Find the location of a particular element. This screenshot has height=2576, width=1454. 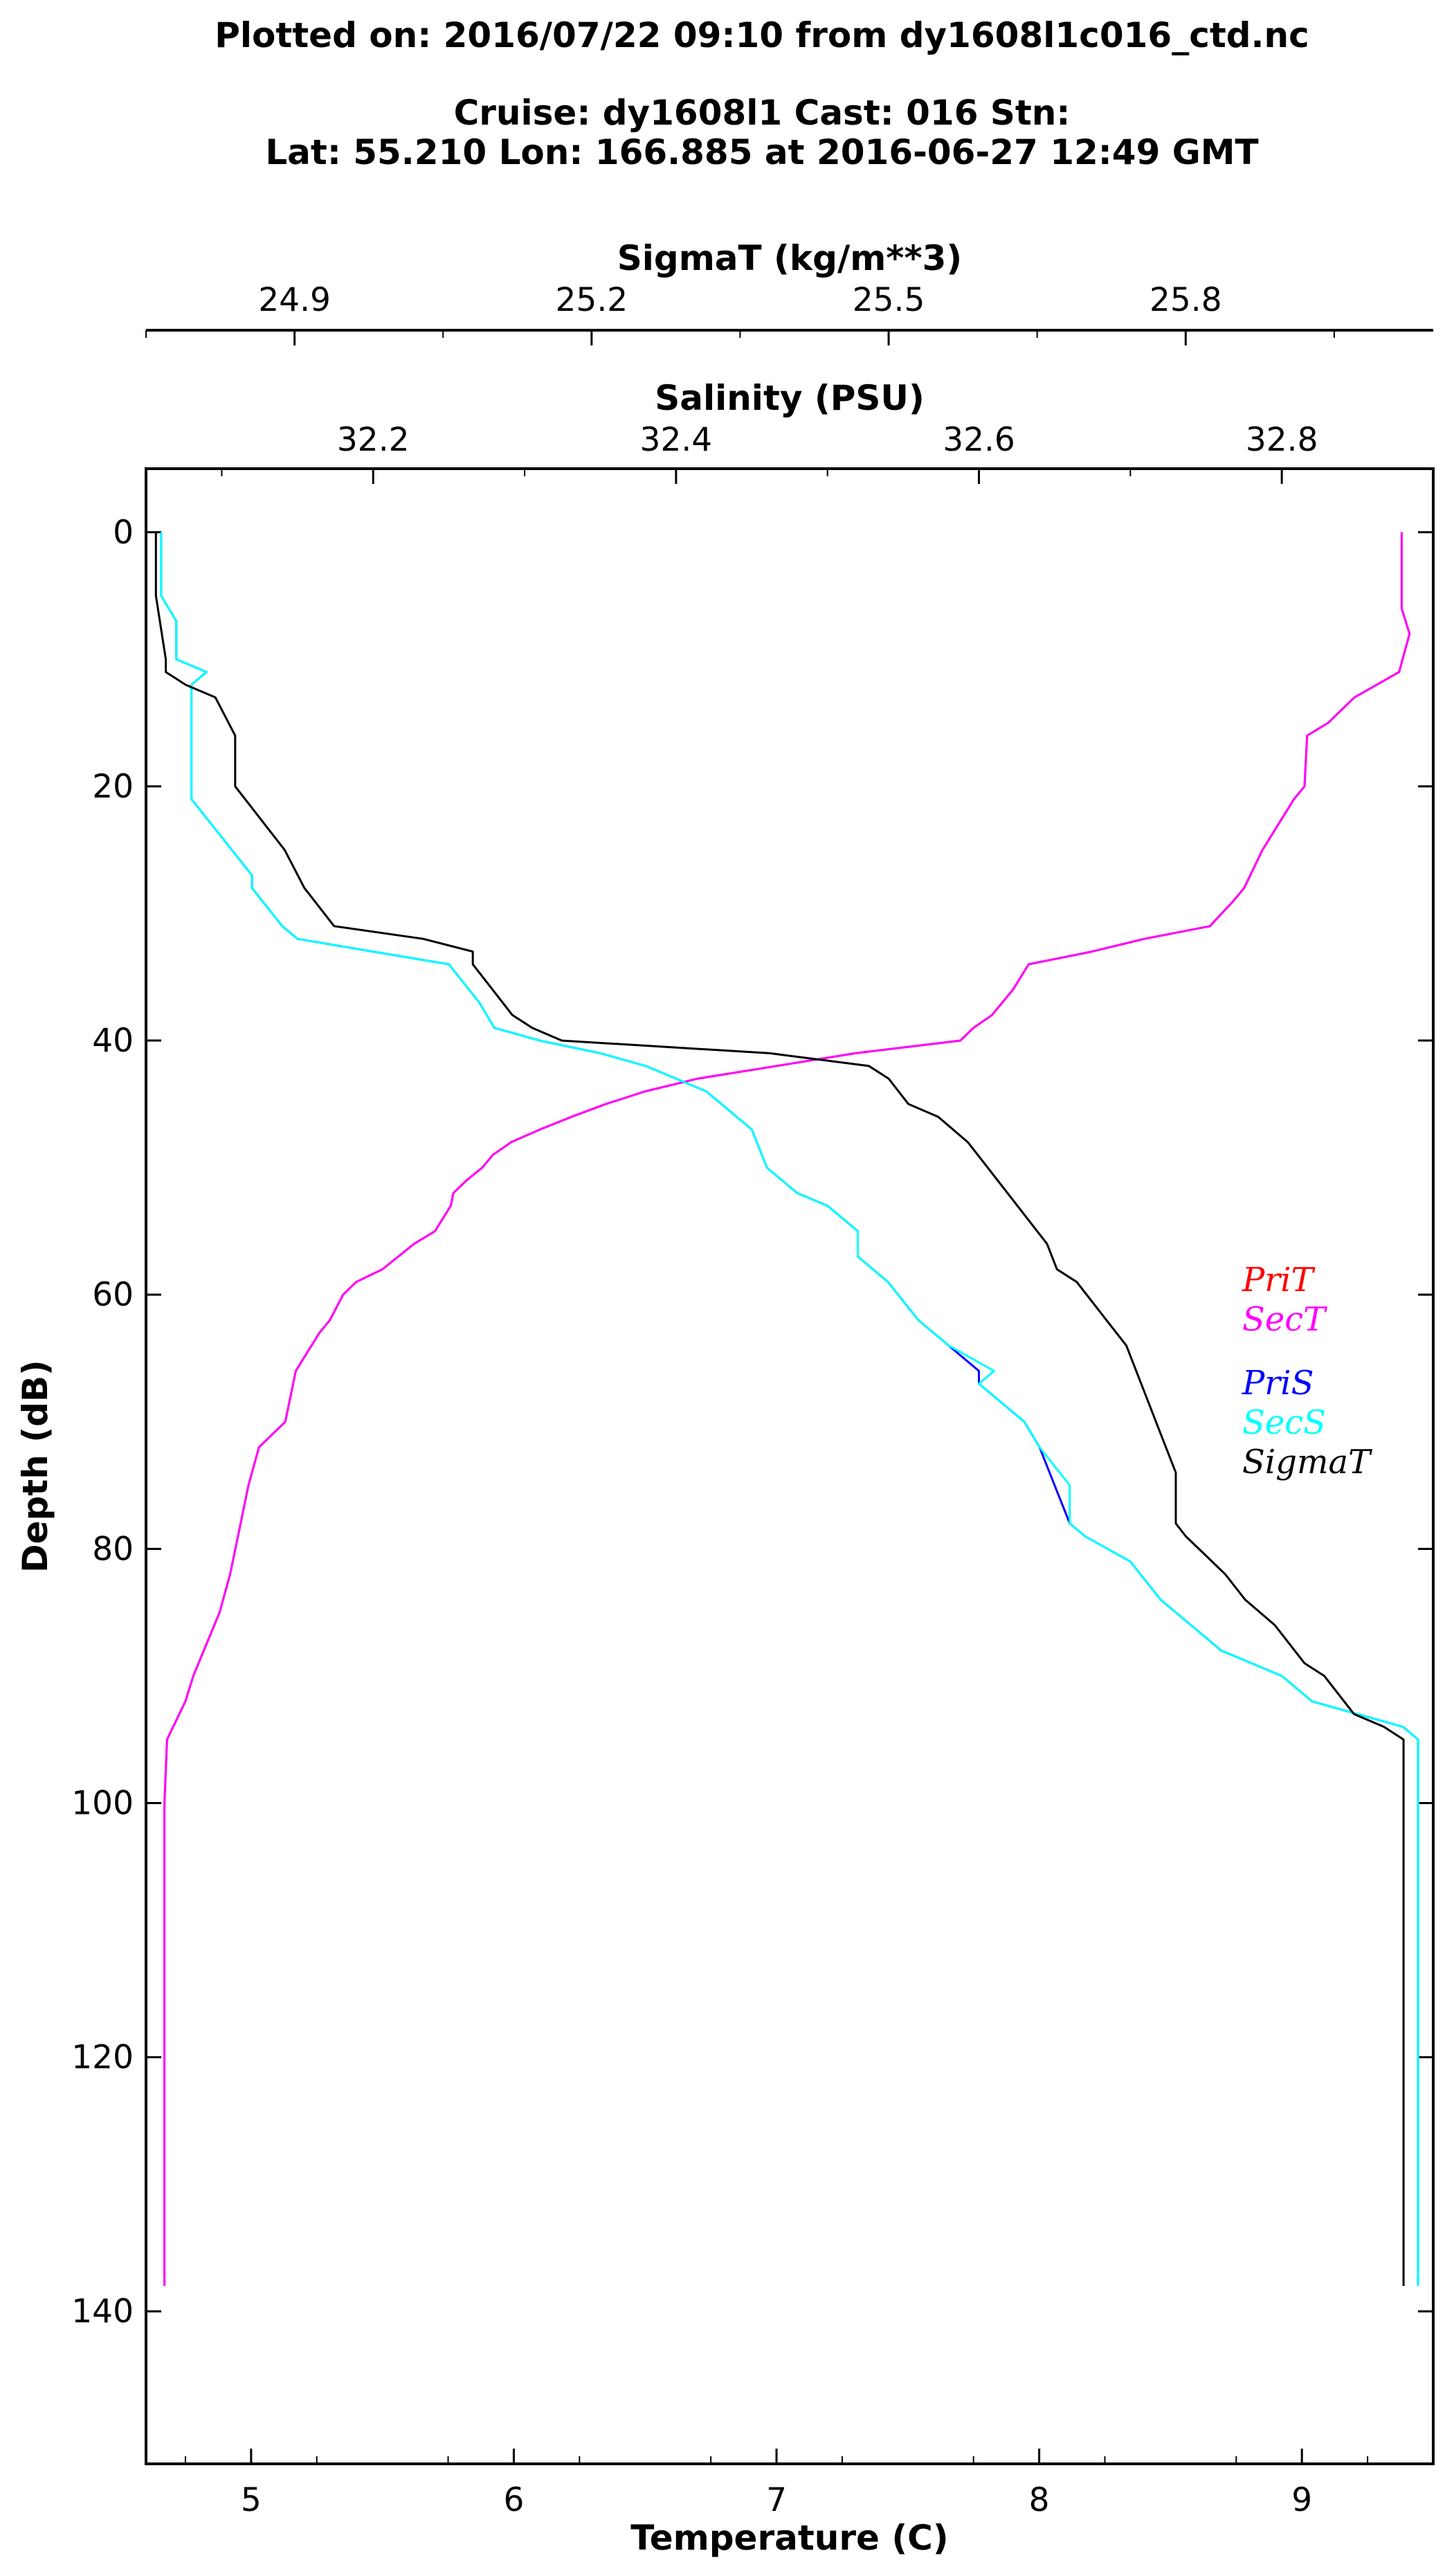

depth-tick-label: 80 is located at coordinates (113, 1549).